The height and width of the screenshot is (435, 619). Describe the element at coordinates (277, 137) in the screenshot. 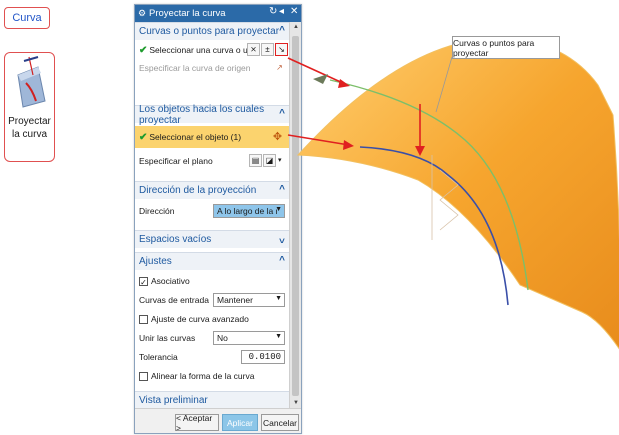

I see `select-object-icon: ✥` at that location.